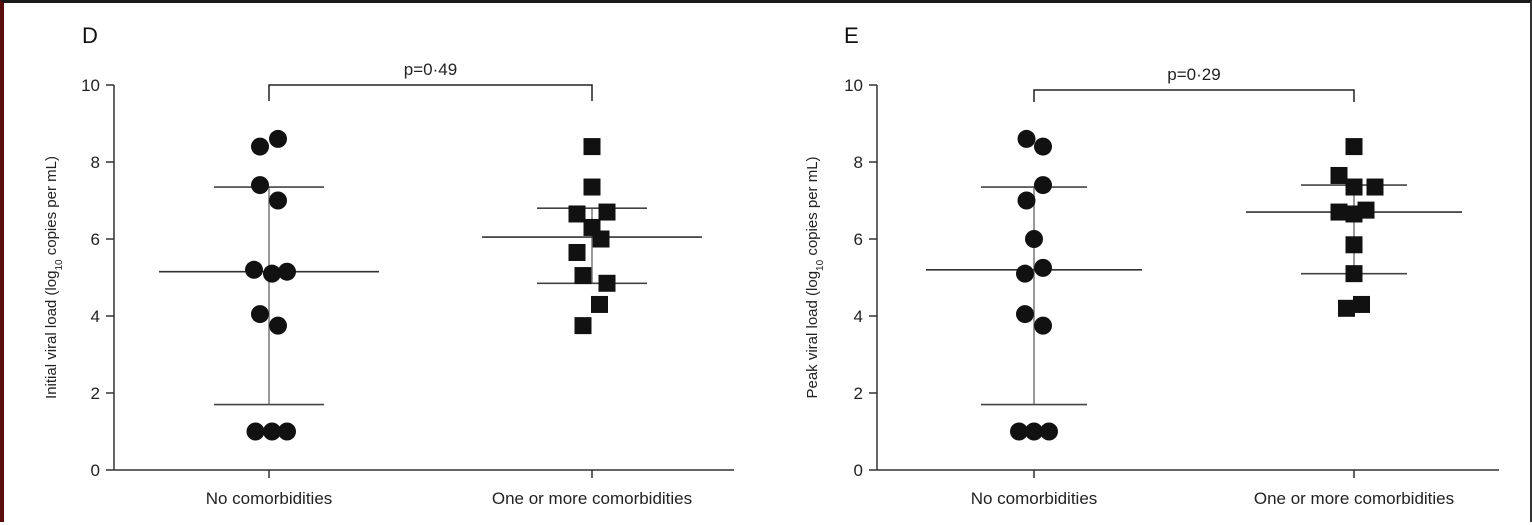 The image size is (1532, 525). I want to click on panel-letter: E, so click(851, 35).